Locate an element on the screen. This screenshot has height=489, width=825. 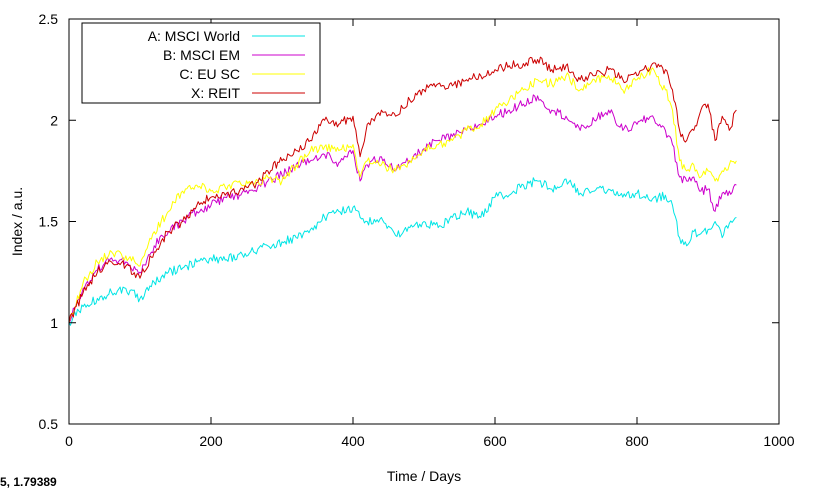
y-tick-label: 1 is located at coordinates (54, 323).